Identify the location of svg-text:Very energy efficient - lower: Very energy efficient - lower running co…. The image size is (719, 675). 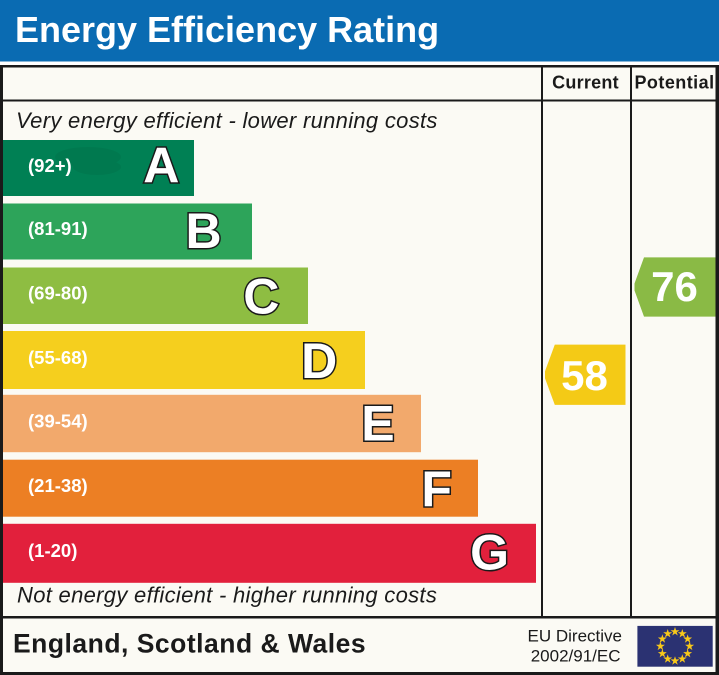
(227, 120).